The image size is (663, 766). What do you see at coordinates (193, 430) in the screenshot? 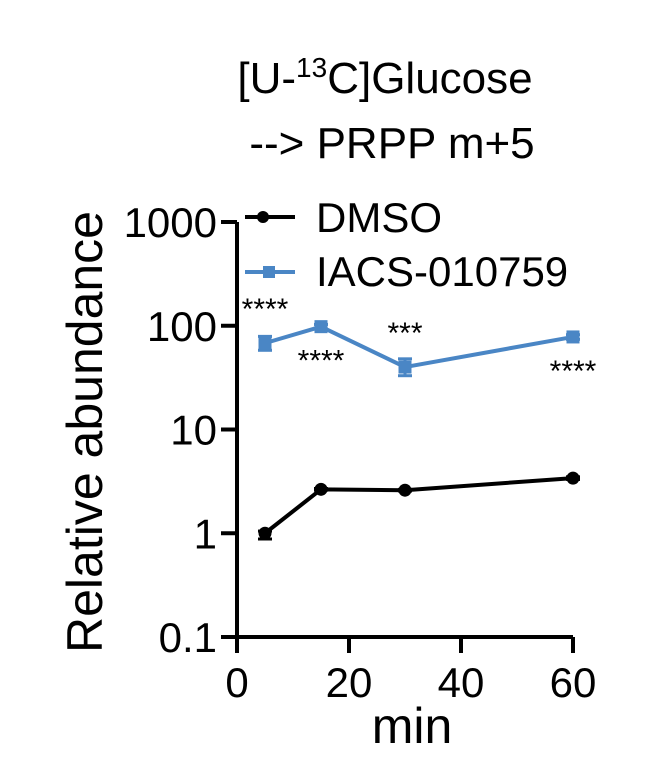
I see `y-tick-label: 10` at bounding box center [193, 430].